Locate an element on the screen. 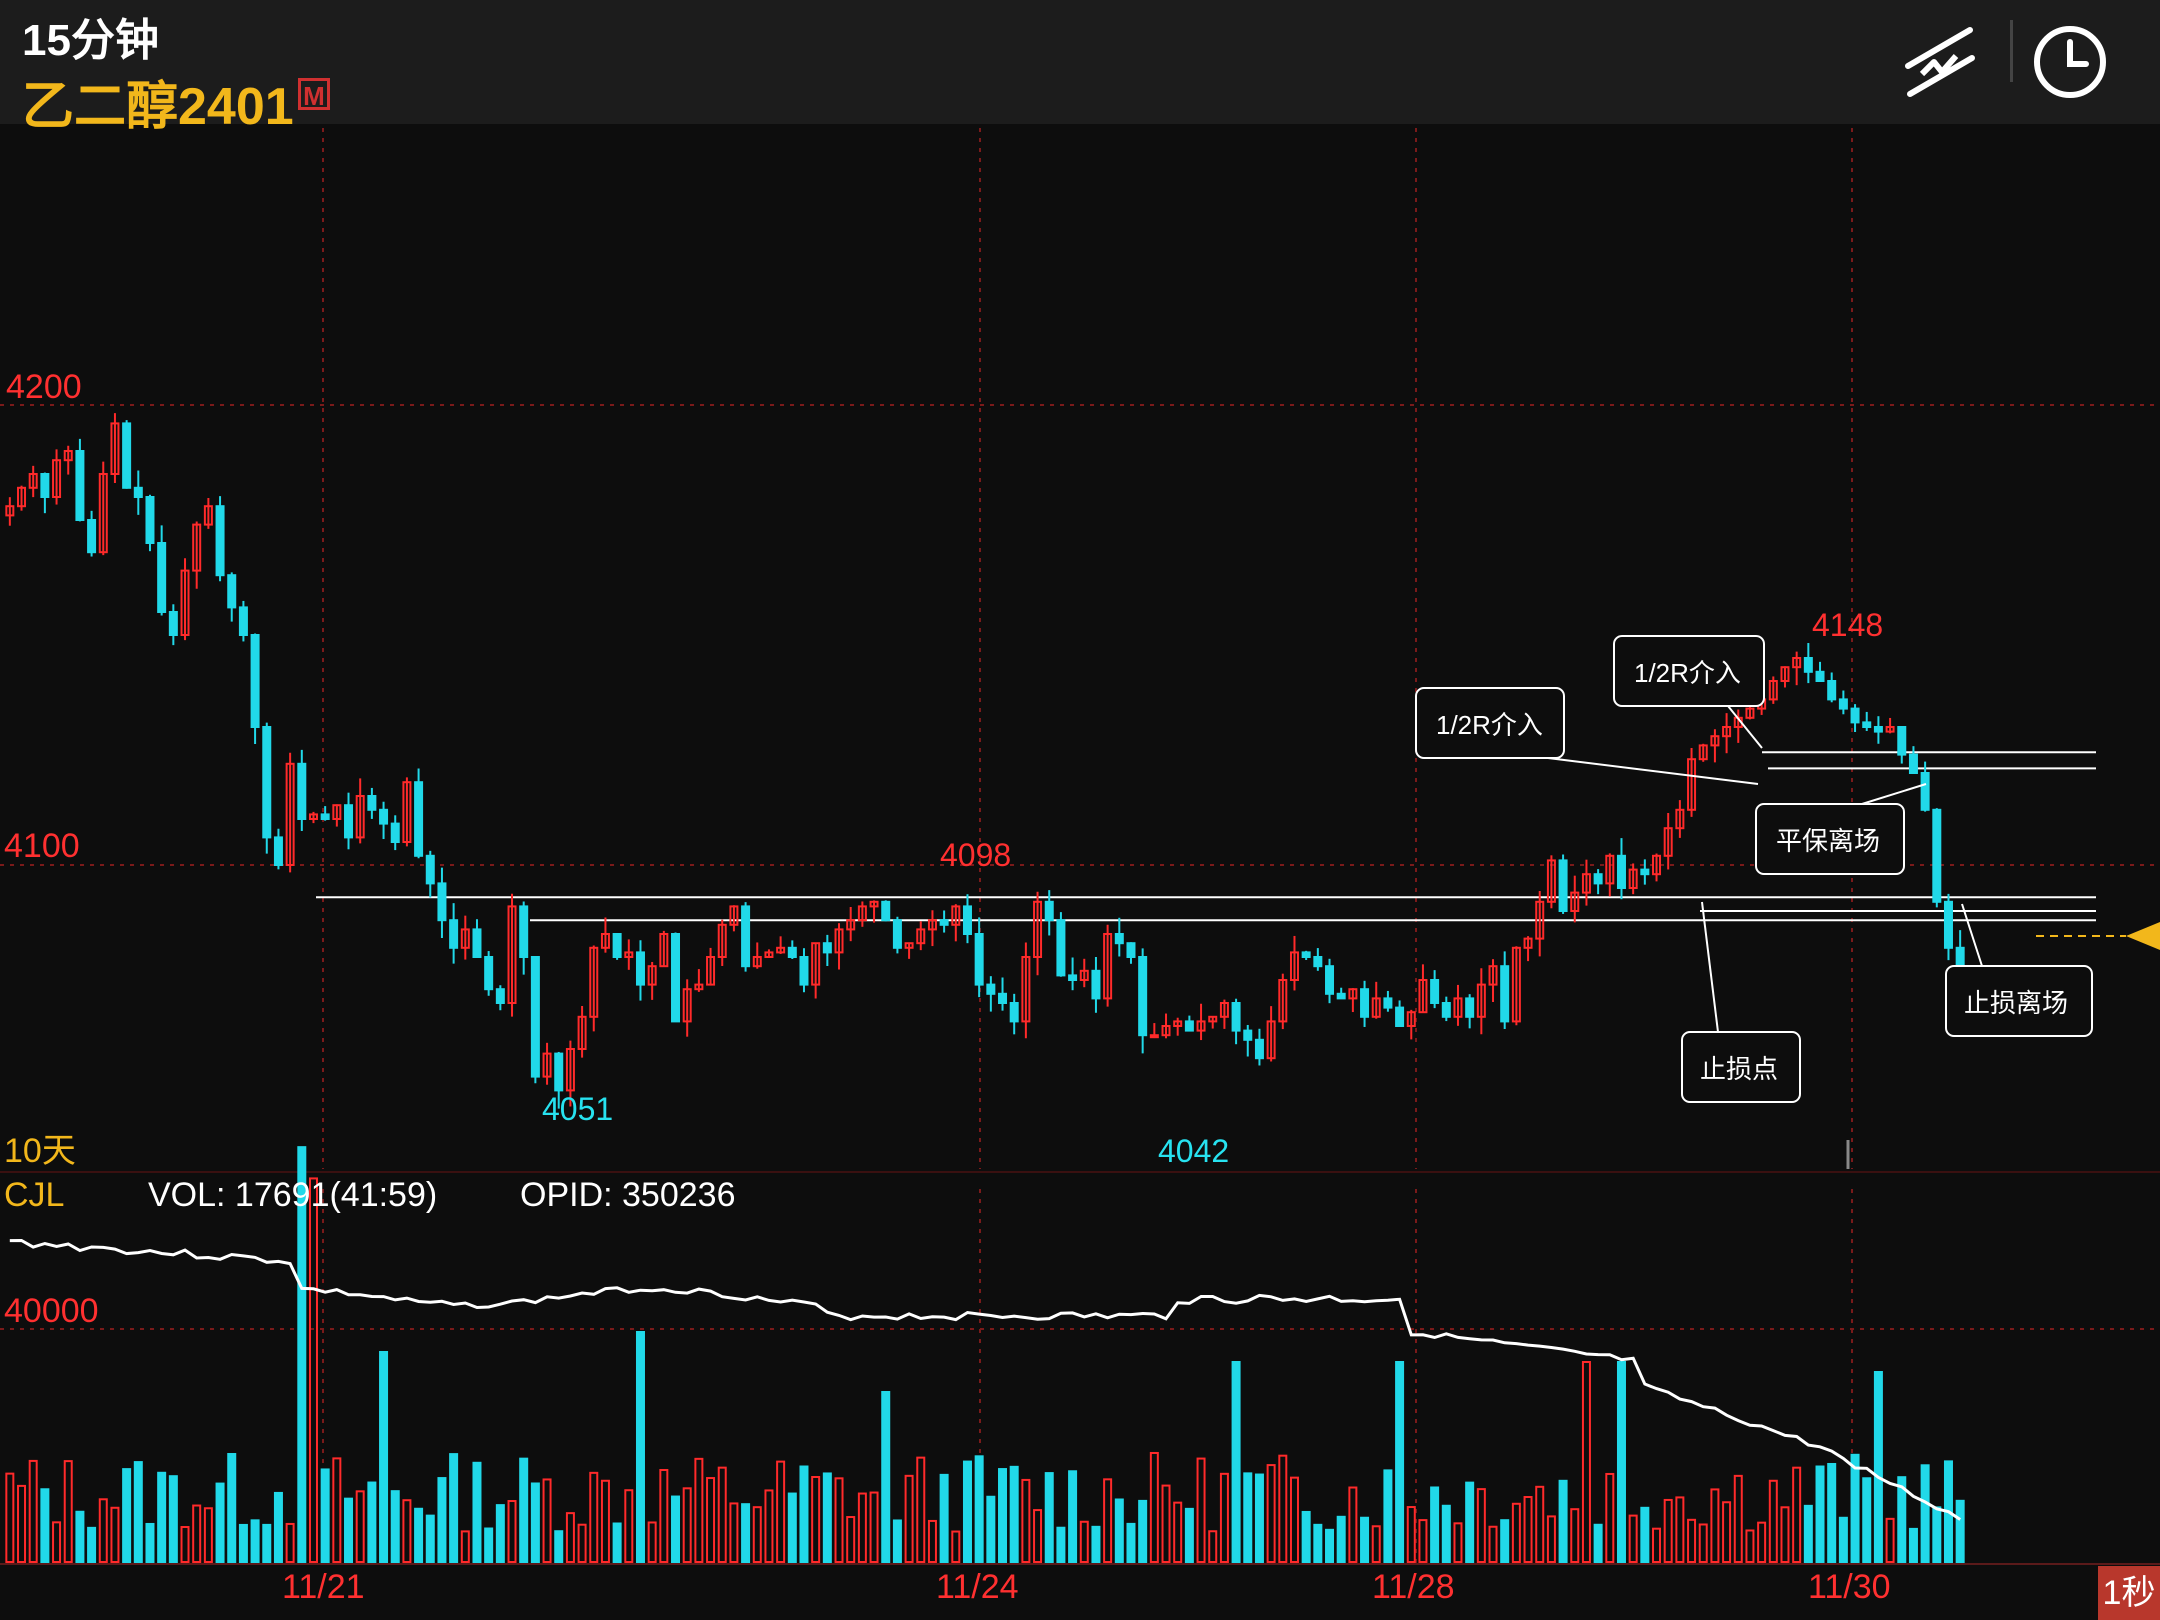 This screenshot has height=1620, width=2160. callout-breakeven-box is located at coordinates (1830, 839).